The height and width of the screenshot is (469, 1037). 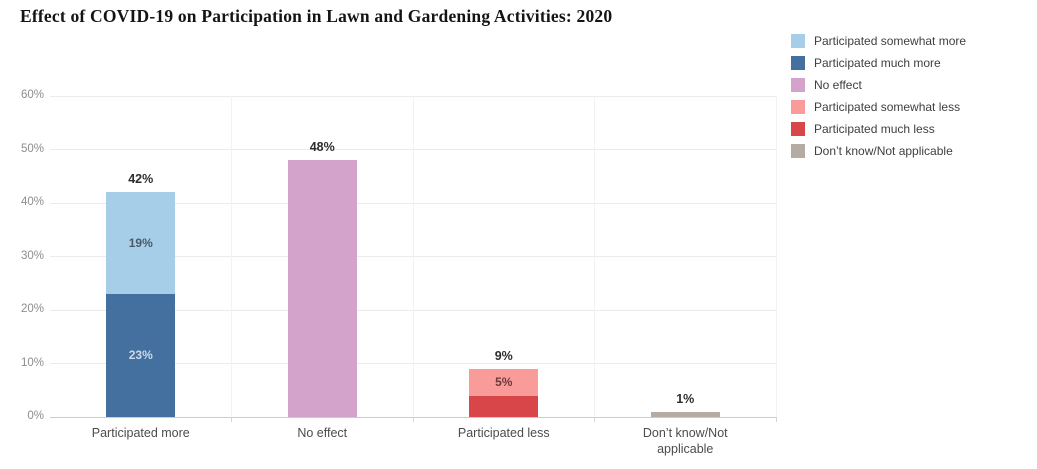 I want to click on bar-segment: 19%, so click(x=141, y=243).